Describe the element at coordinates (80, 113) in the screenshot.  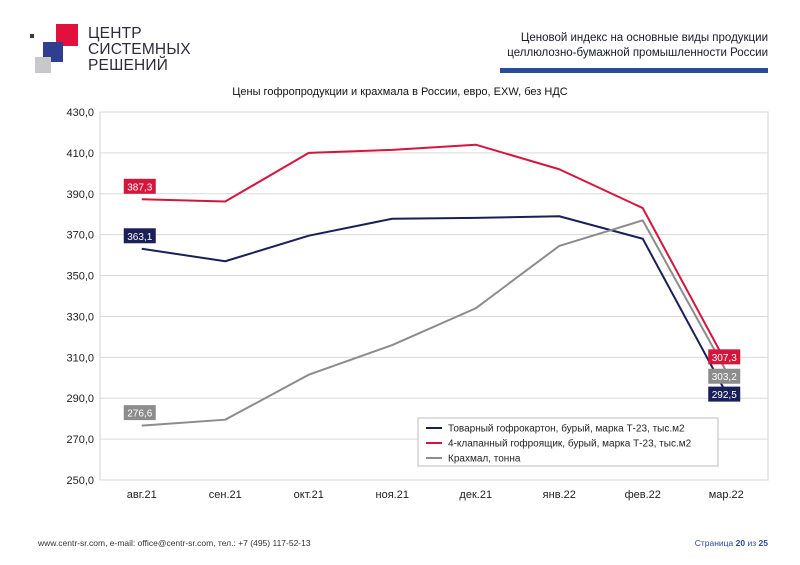
I see `y-tick-label: 430,0` at that location.